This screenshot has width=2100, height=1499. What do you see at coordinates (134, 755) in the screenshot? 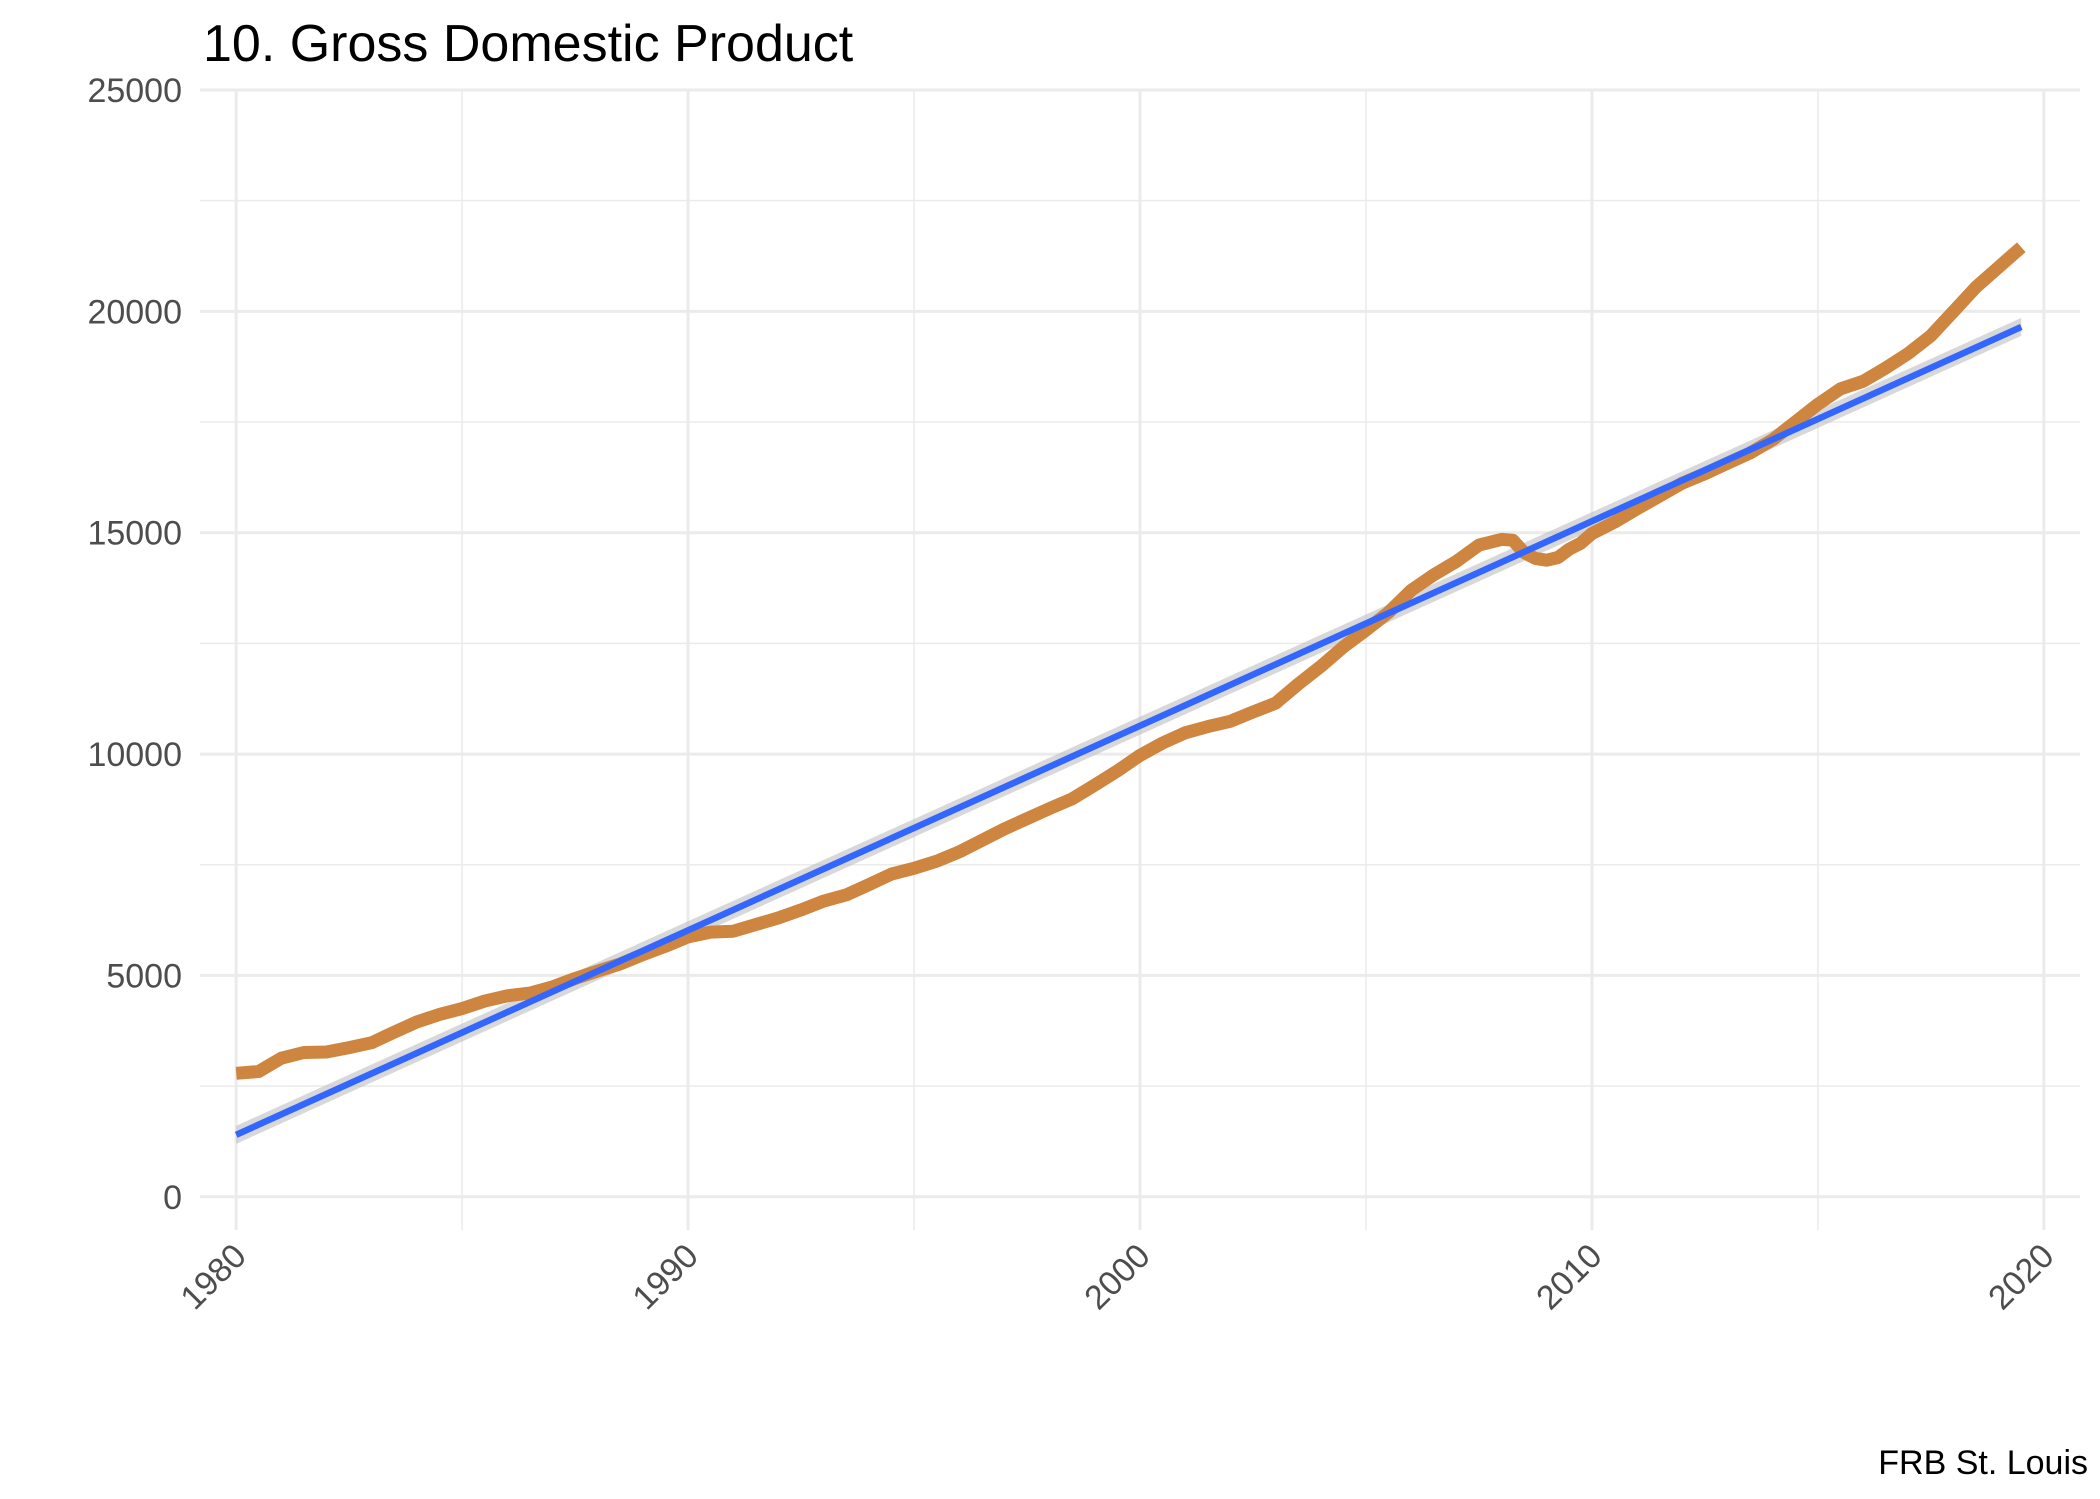
I see `y-tick-label: 10000` at bounding box center [134, 755].